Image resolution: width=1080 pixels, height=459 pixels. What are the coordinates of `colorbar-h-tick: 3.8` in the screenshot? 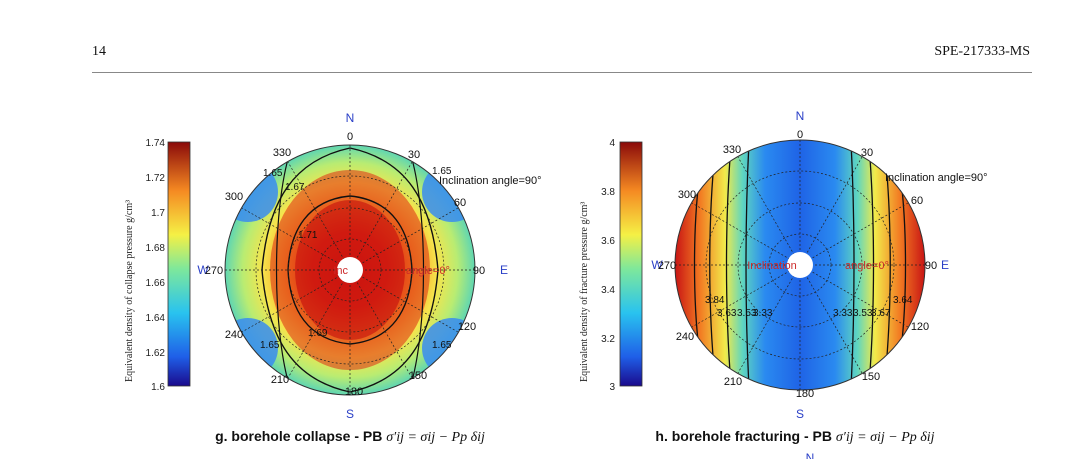 It's located at (608, 192).